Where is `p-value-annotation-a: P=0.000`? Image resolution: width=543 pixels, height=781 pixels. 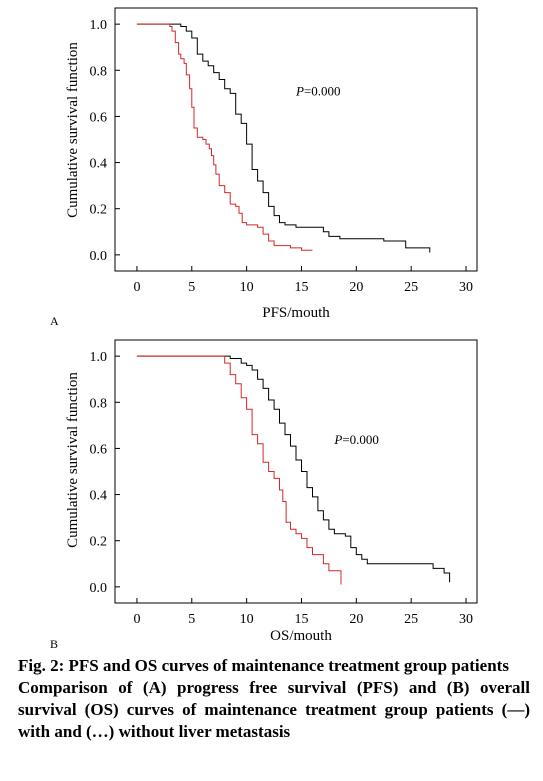
p-value-annotation-a: P=0.000 is located at coordinates (318, 91).